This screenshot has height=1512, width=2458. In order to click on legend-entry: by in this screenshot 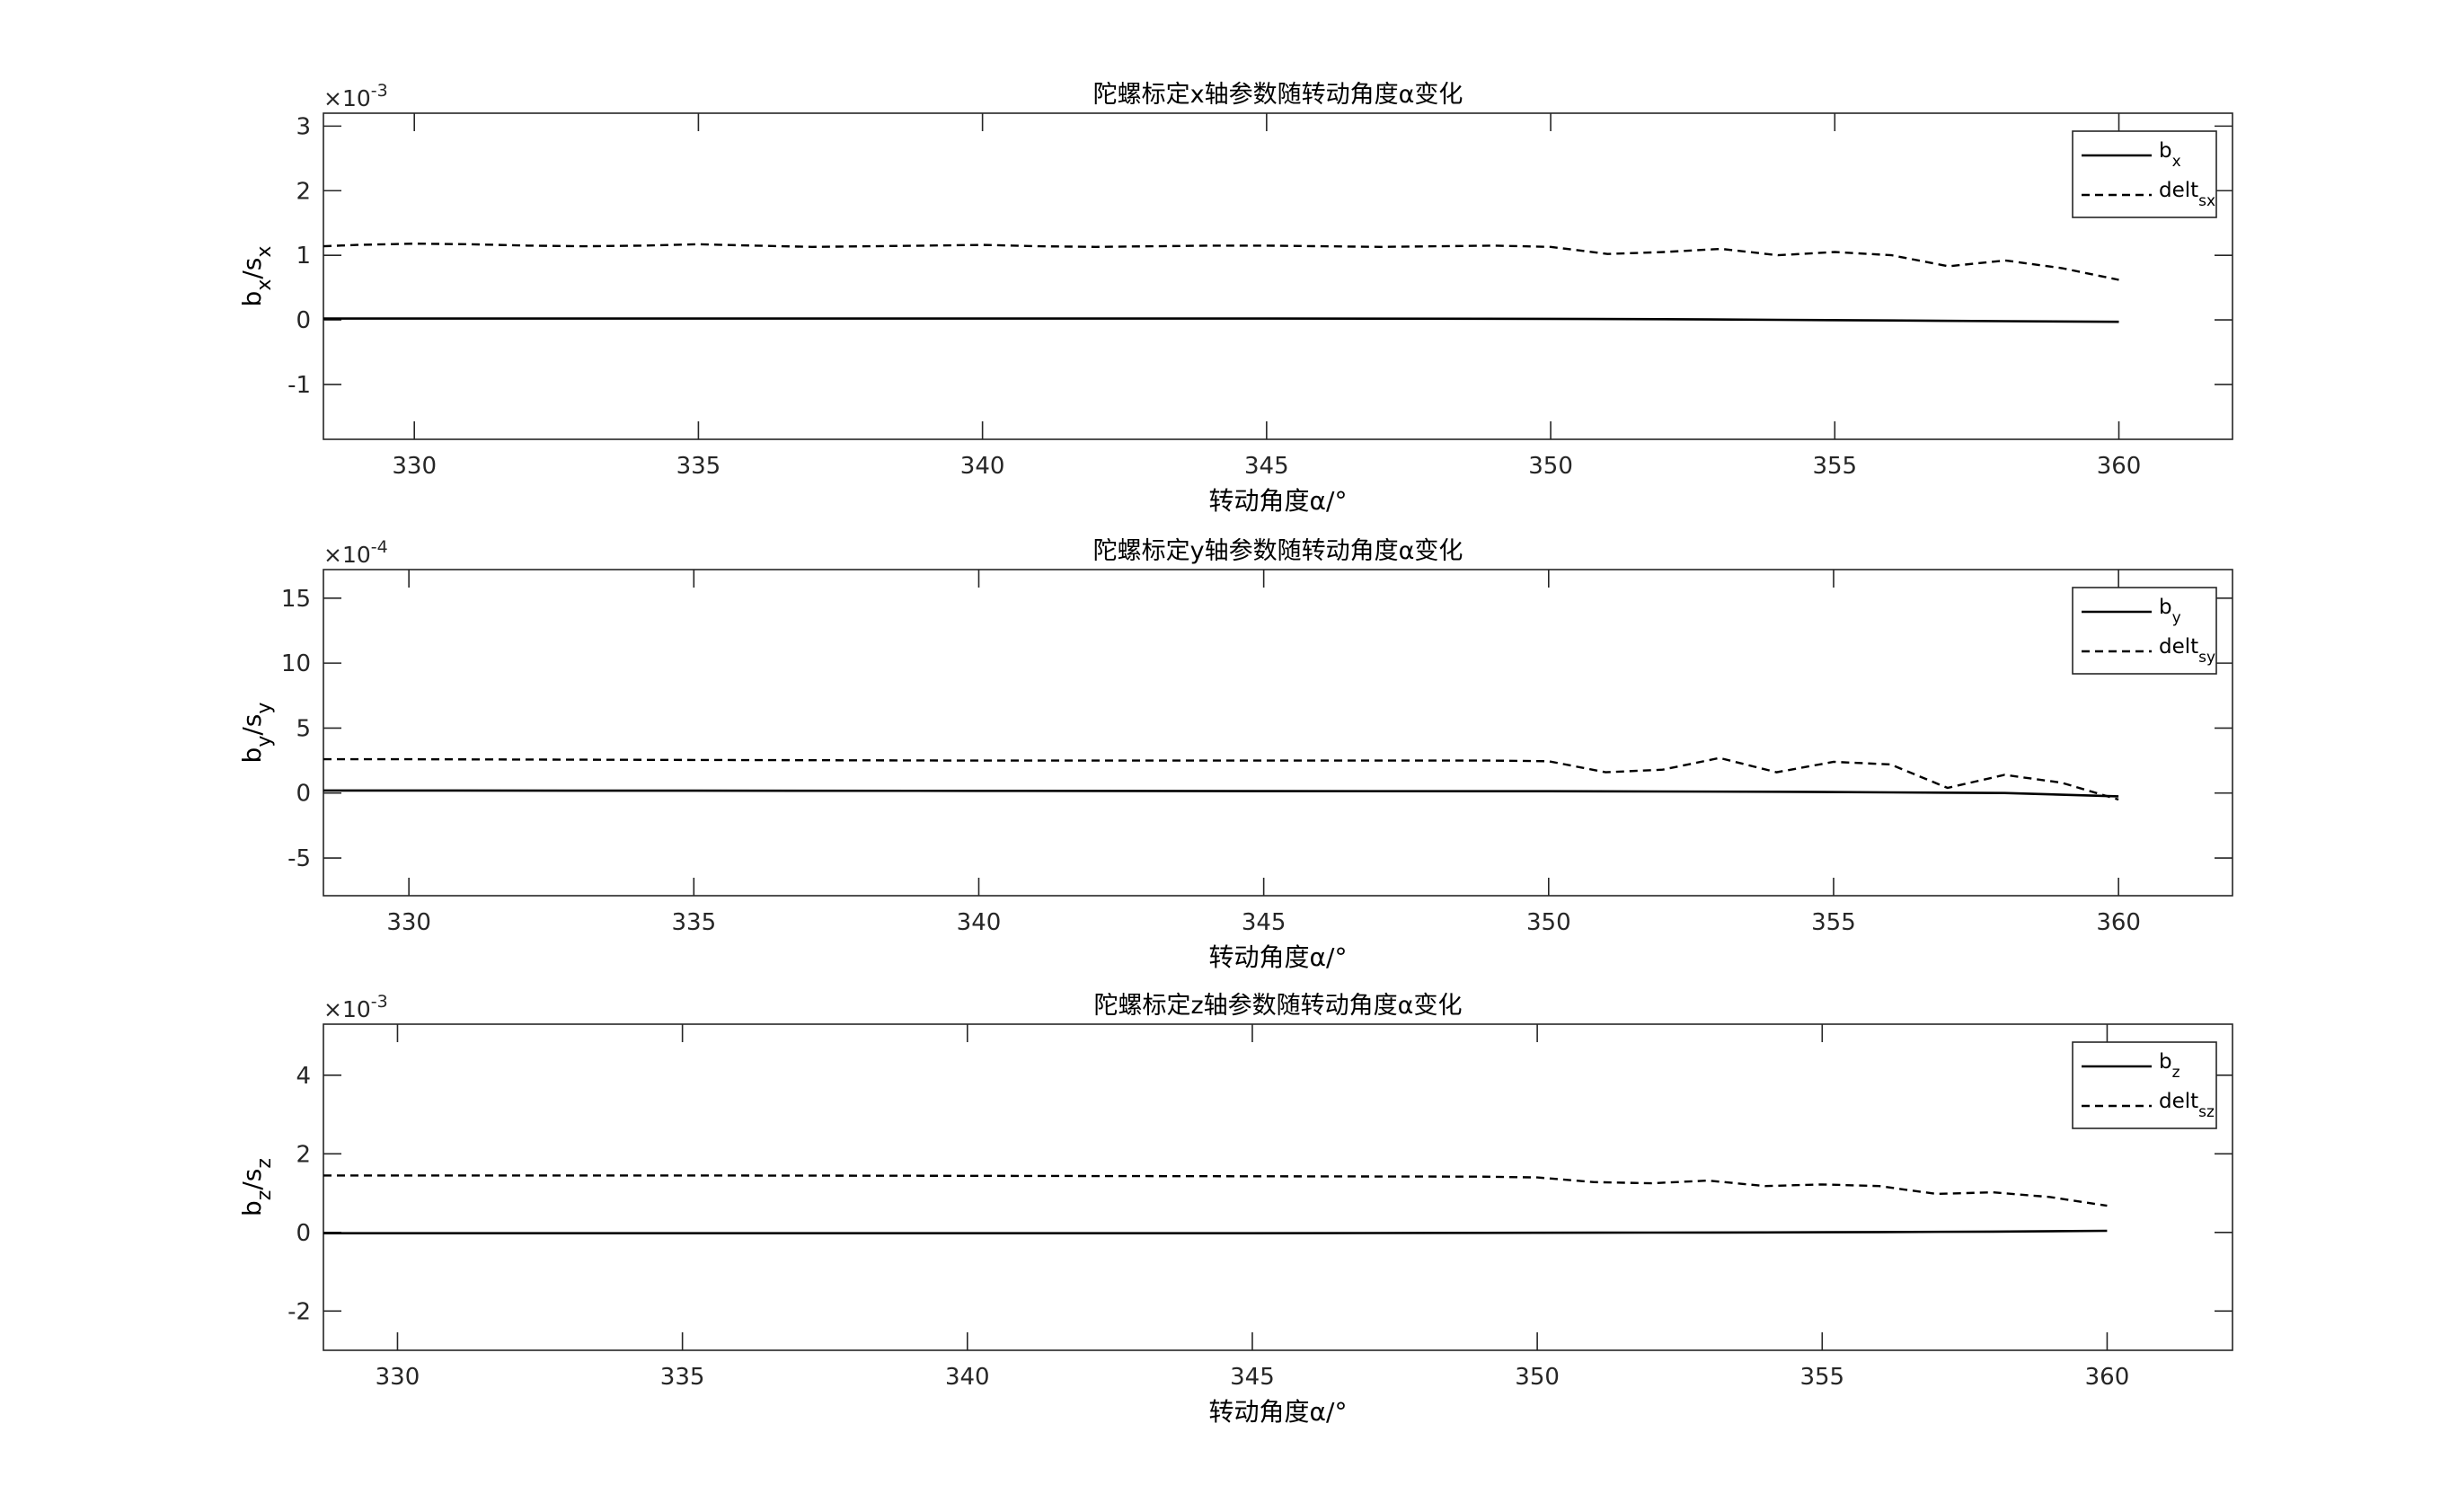, I will do `click(2170, 611)`.